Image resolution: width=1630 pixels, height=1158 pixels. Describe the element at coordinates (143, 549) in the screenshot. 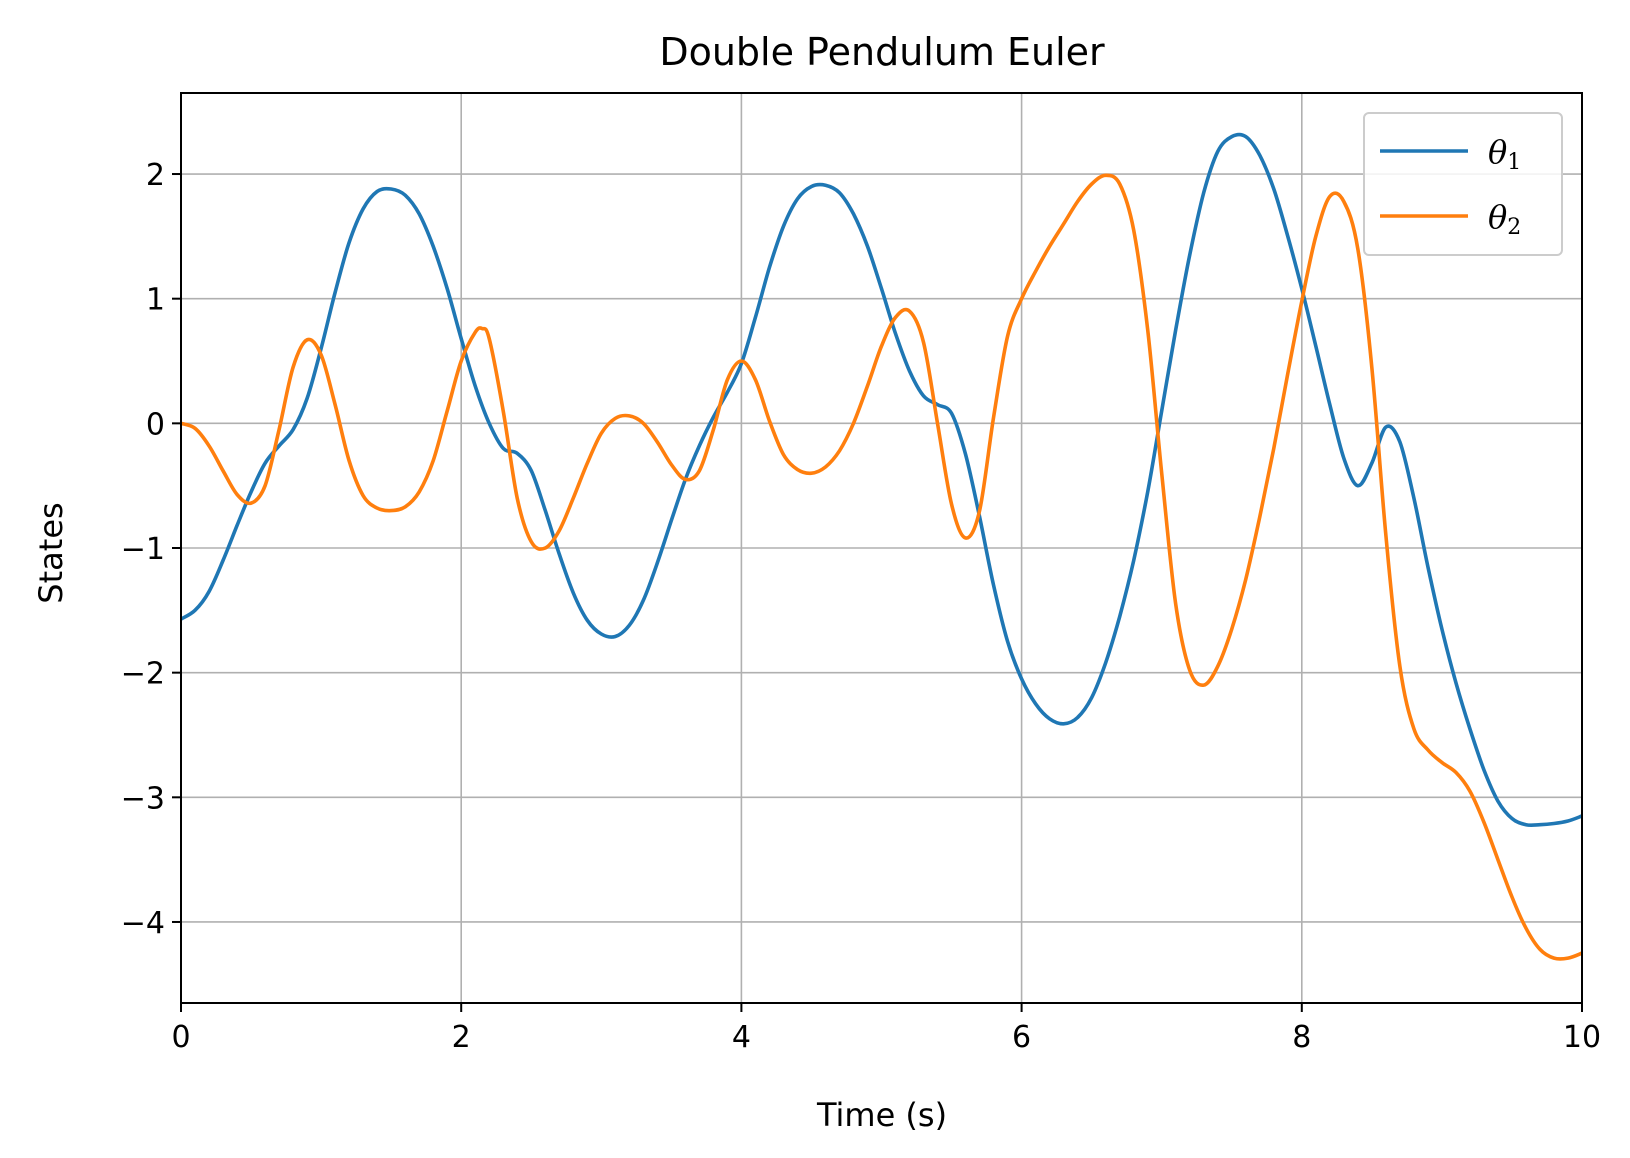

I see `y-tick-label: −1` at that location.